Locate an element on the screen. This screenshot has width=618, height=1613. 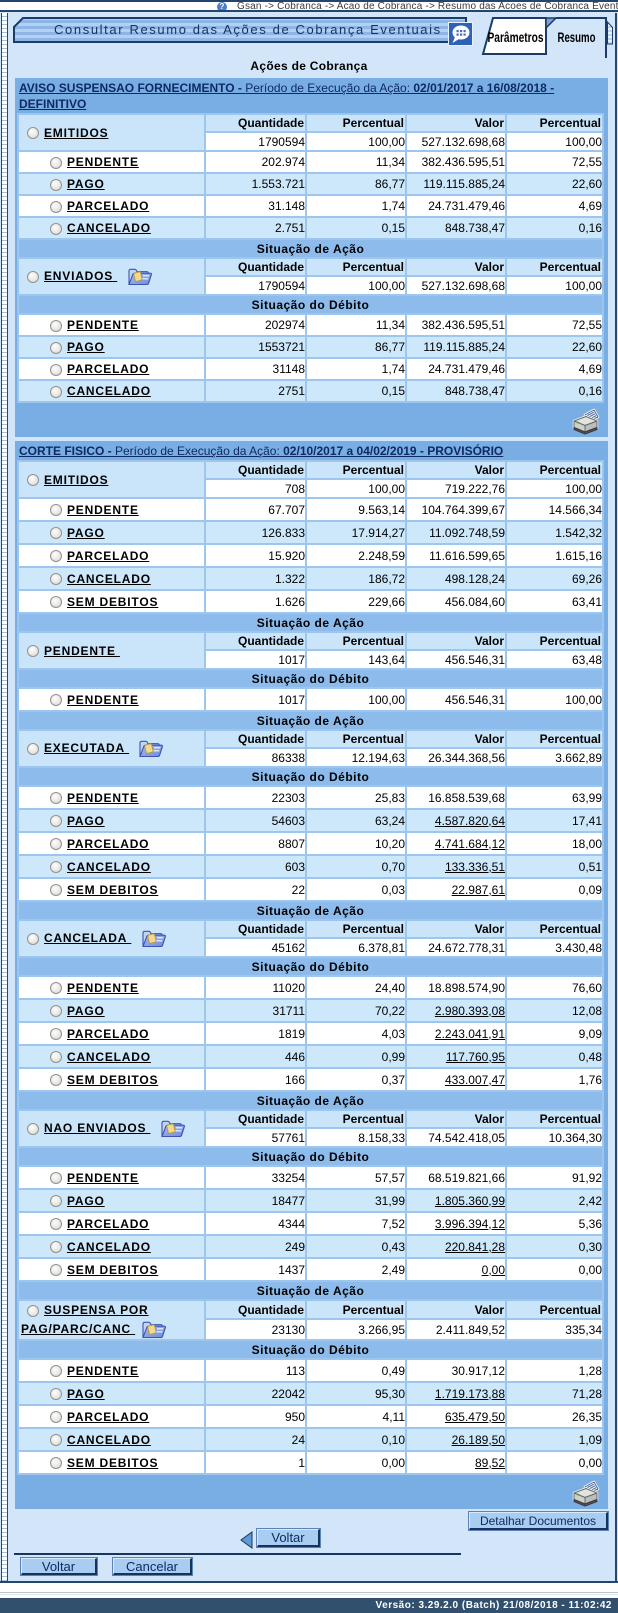
svg-text: Parâmetros is located at coordinates (516, 37).